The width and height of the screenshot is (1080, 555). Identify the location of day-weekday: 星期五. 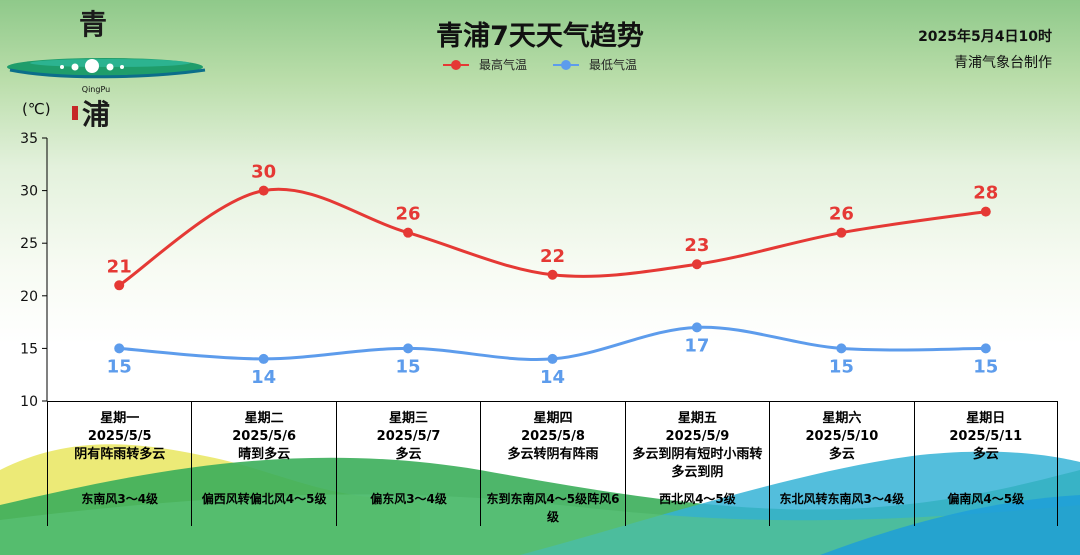
(697, 418).